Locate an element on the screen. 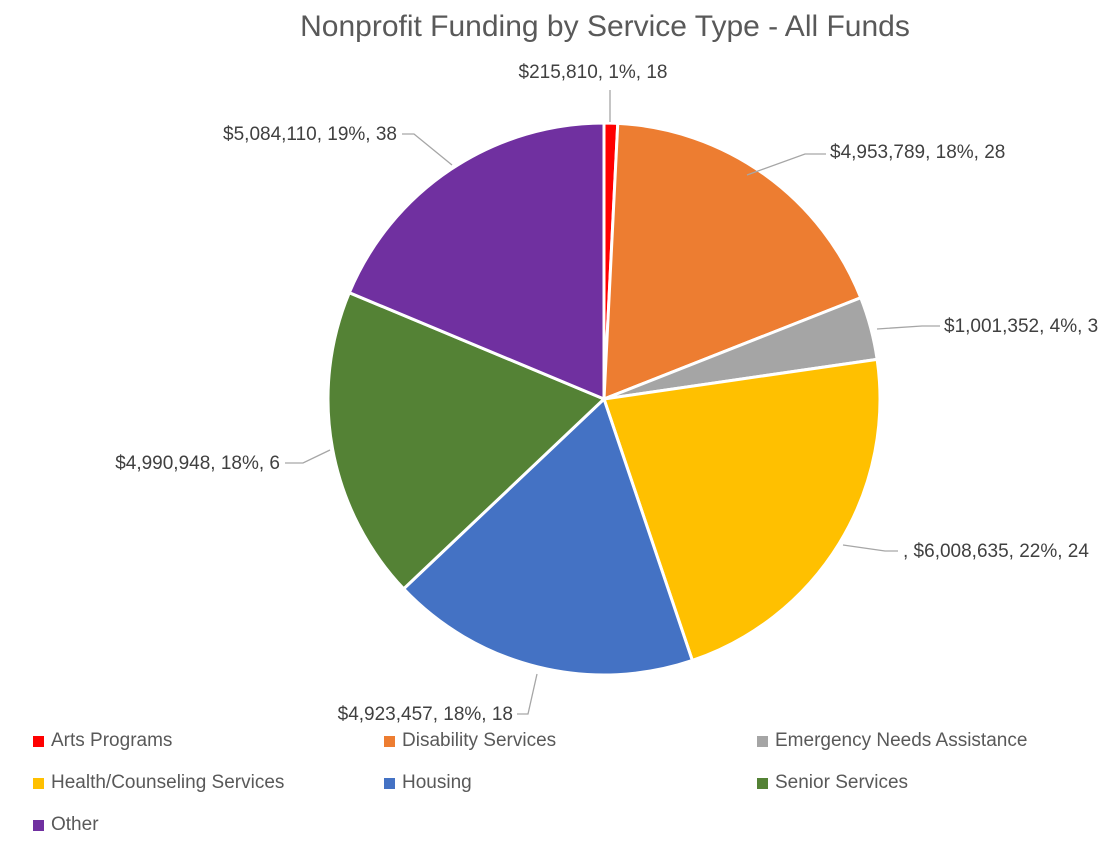 Image resolution: width=1118 pixels, height=867 pixels. legend-label: Arts Programs is located at coordinates (112, 740).